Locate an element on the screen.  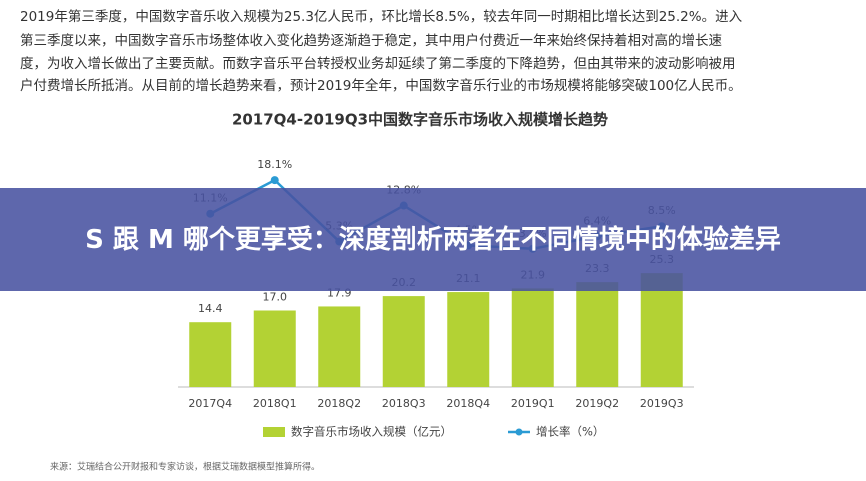
x-tick-label: 2018Q2 is located at coordinates (339, 403).